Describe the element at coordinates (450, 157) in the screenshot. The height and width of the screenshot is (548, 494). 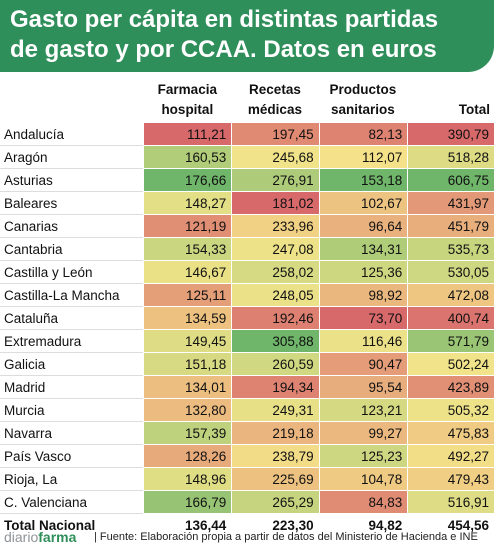
I see `value-cell: 518,28` at that location.